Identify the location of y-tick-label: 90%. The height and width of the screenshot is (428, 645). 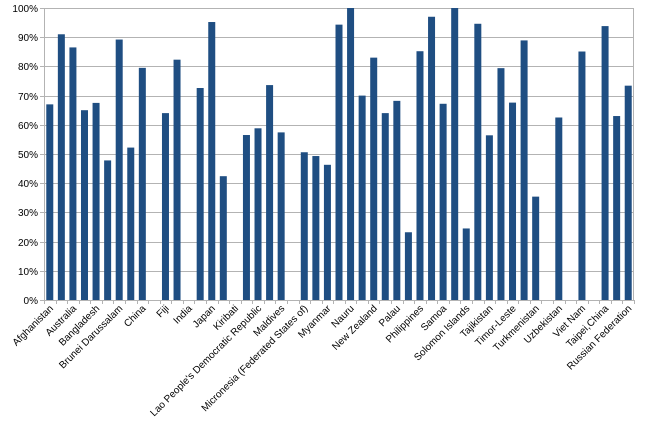
(28, 38).